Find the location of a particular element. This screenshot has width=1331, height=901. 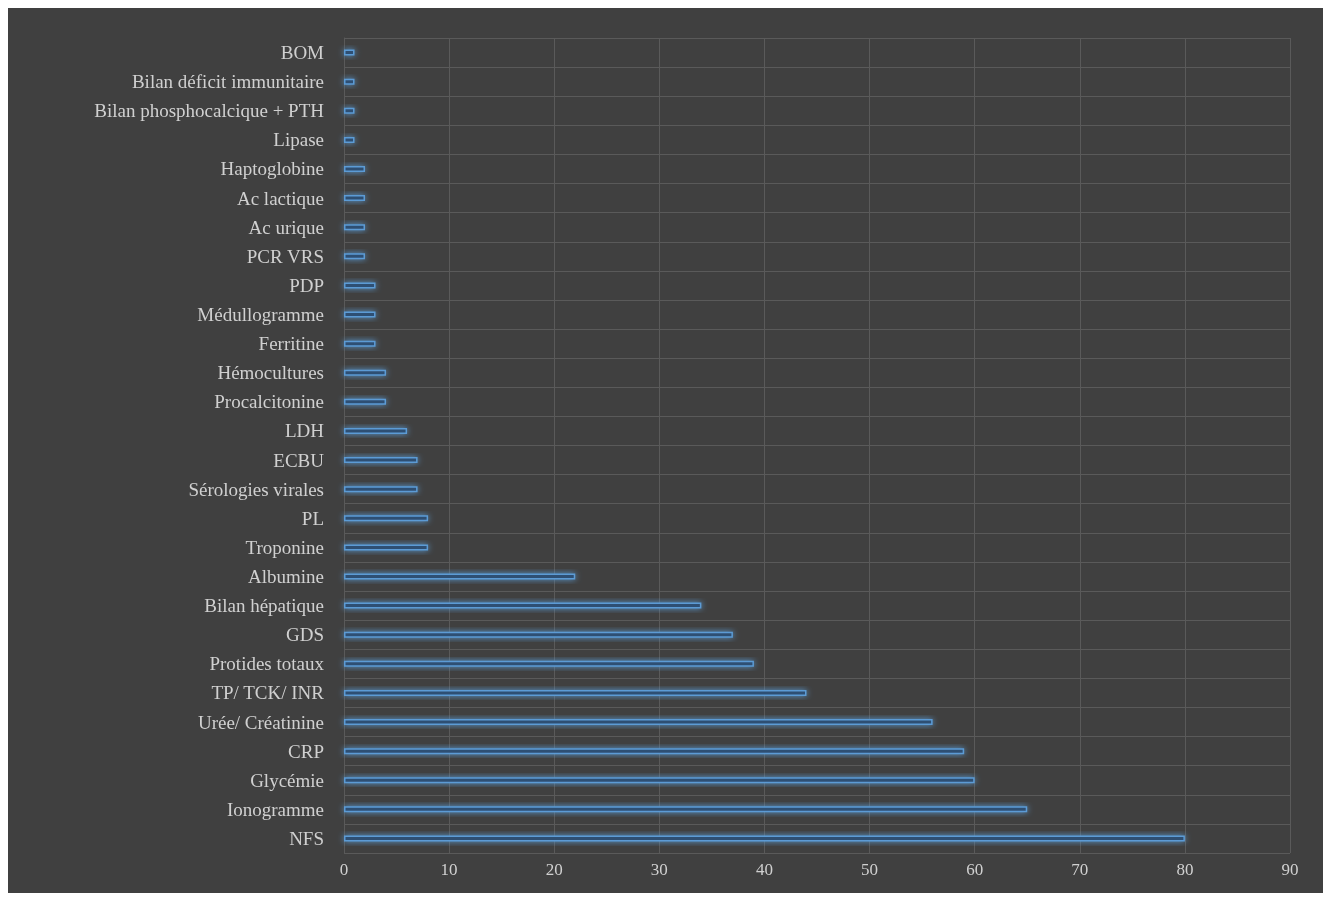

y-tick-label: Bilan hépatique is located at coordinates (264, 606).